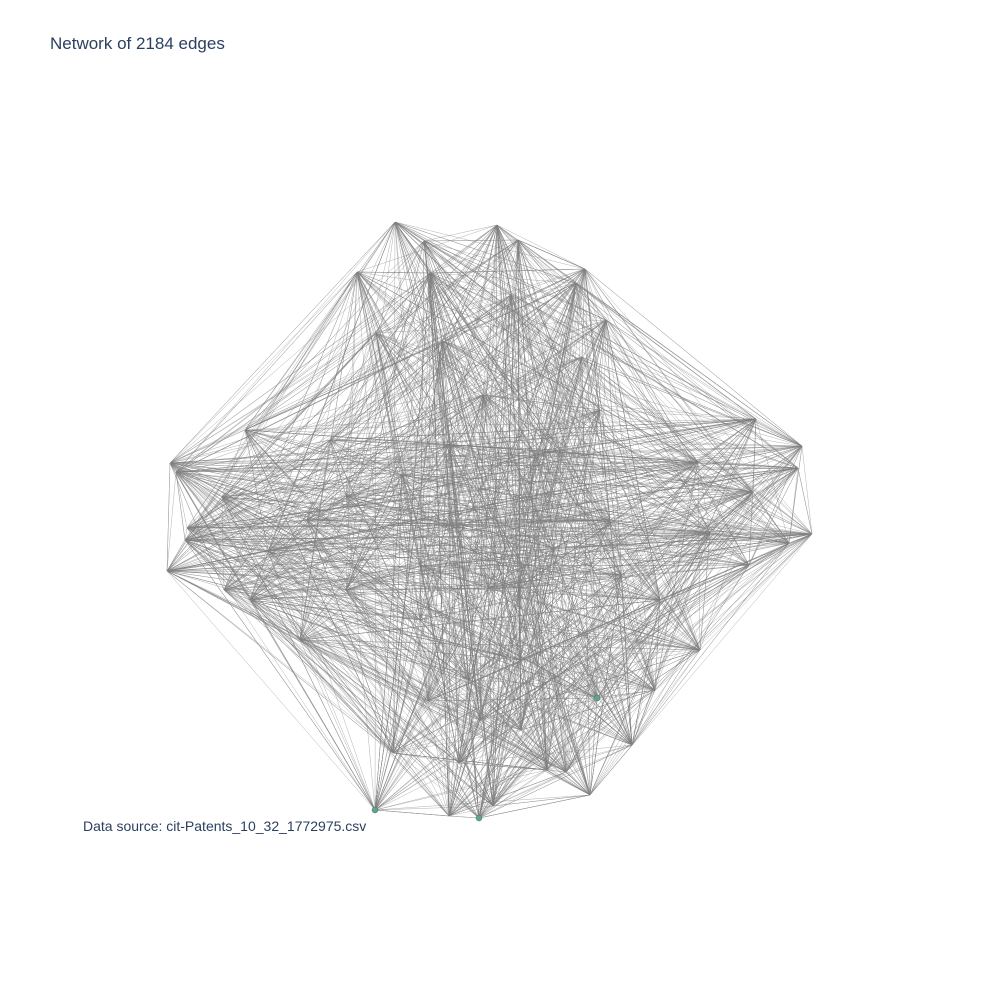 This screenshot has width=1000, height=1000. I want to click on nodes-layer, so click(486, 758).